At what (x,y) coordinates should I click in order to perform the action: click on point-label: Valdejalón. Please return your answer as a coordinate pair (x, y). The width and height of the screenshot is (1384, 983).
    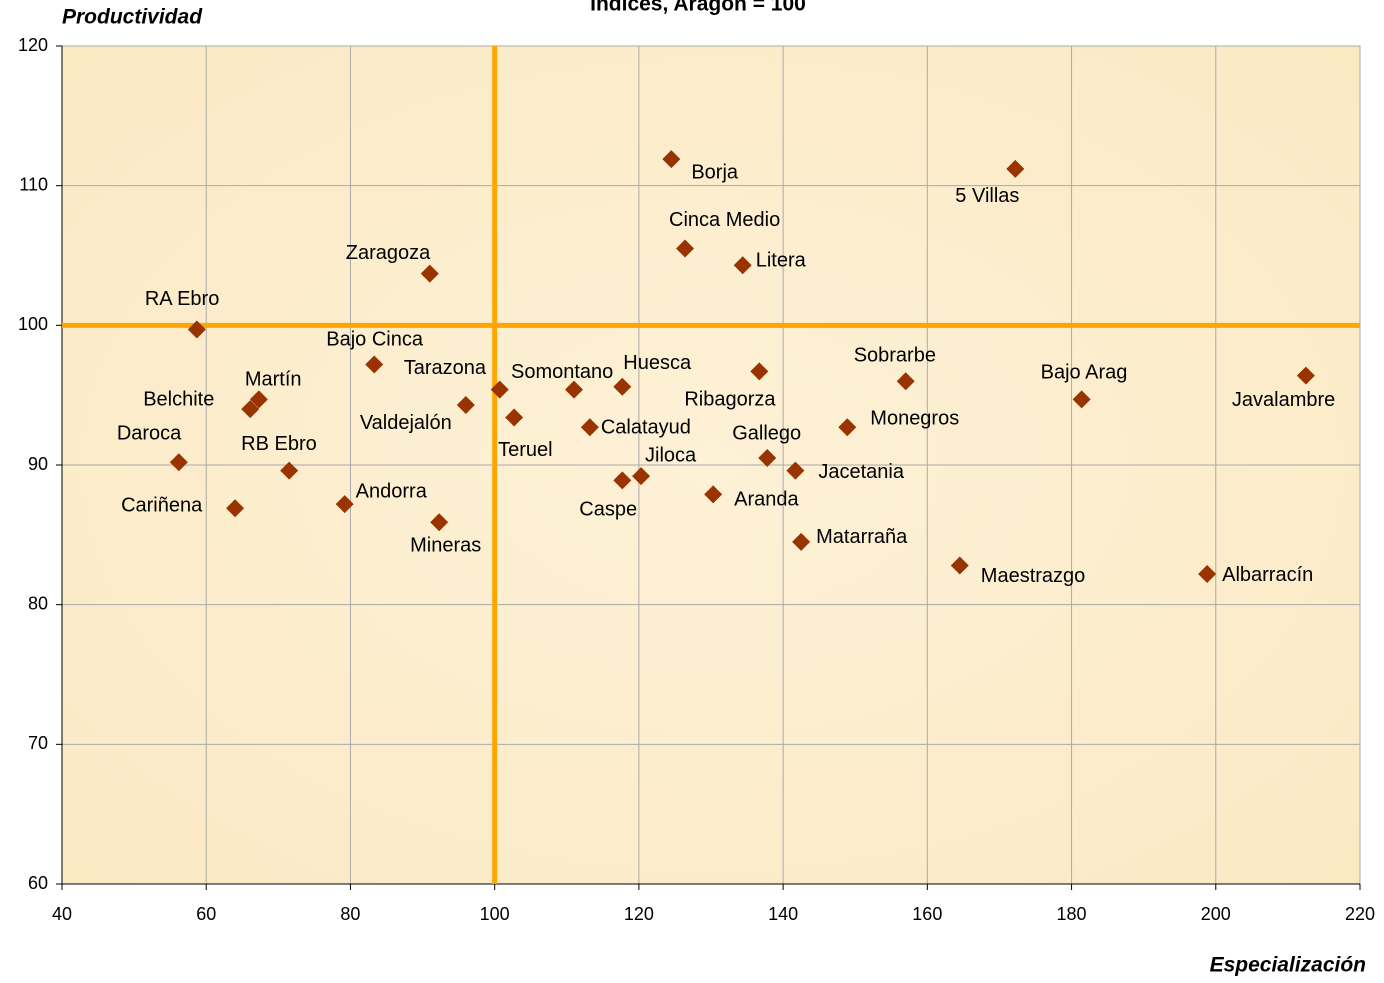
    Looking at the image, I should click on (406, 423).